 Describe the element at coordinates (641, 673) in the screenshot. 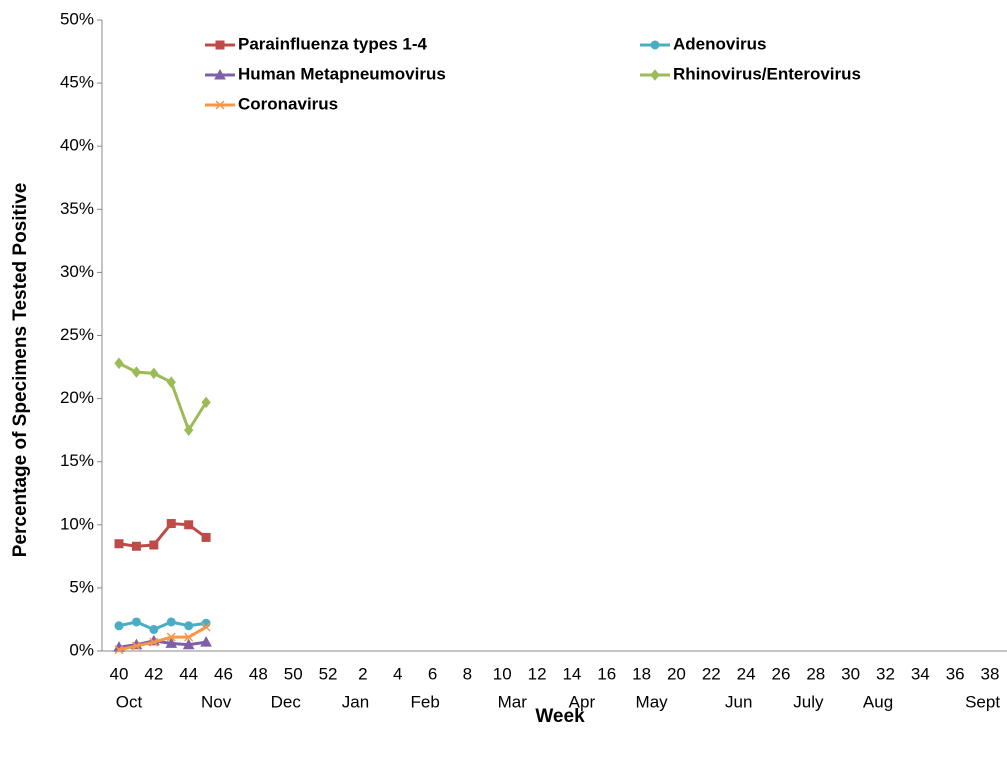

I see `x-tick-label: 18` at that location.